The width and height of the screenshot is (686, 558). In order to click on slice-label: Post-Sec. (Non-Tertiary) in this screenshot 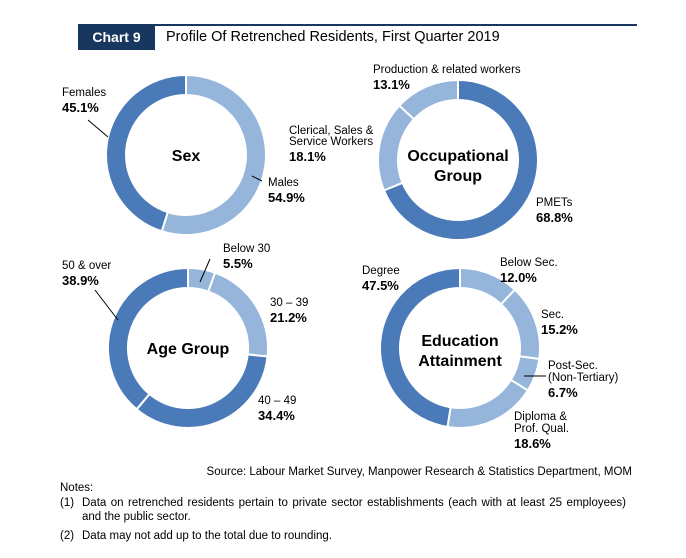, I will do `click(583, 372)`.